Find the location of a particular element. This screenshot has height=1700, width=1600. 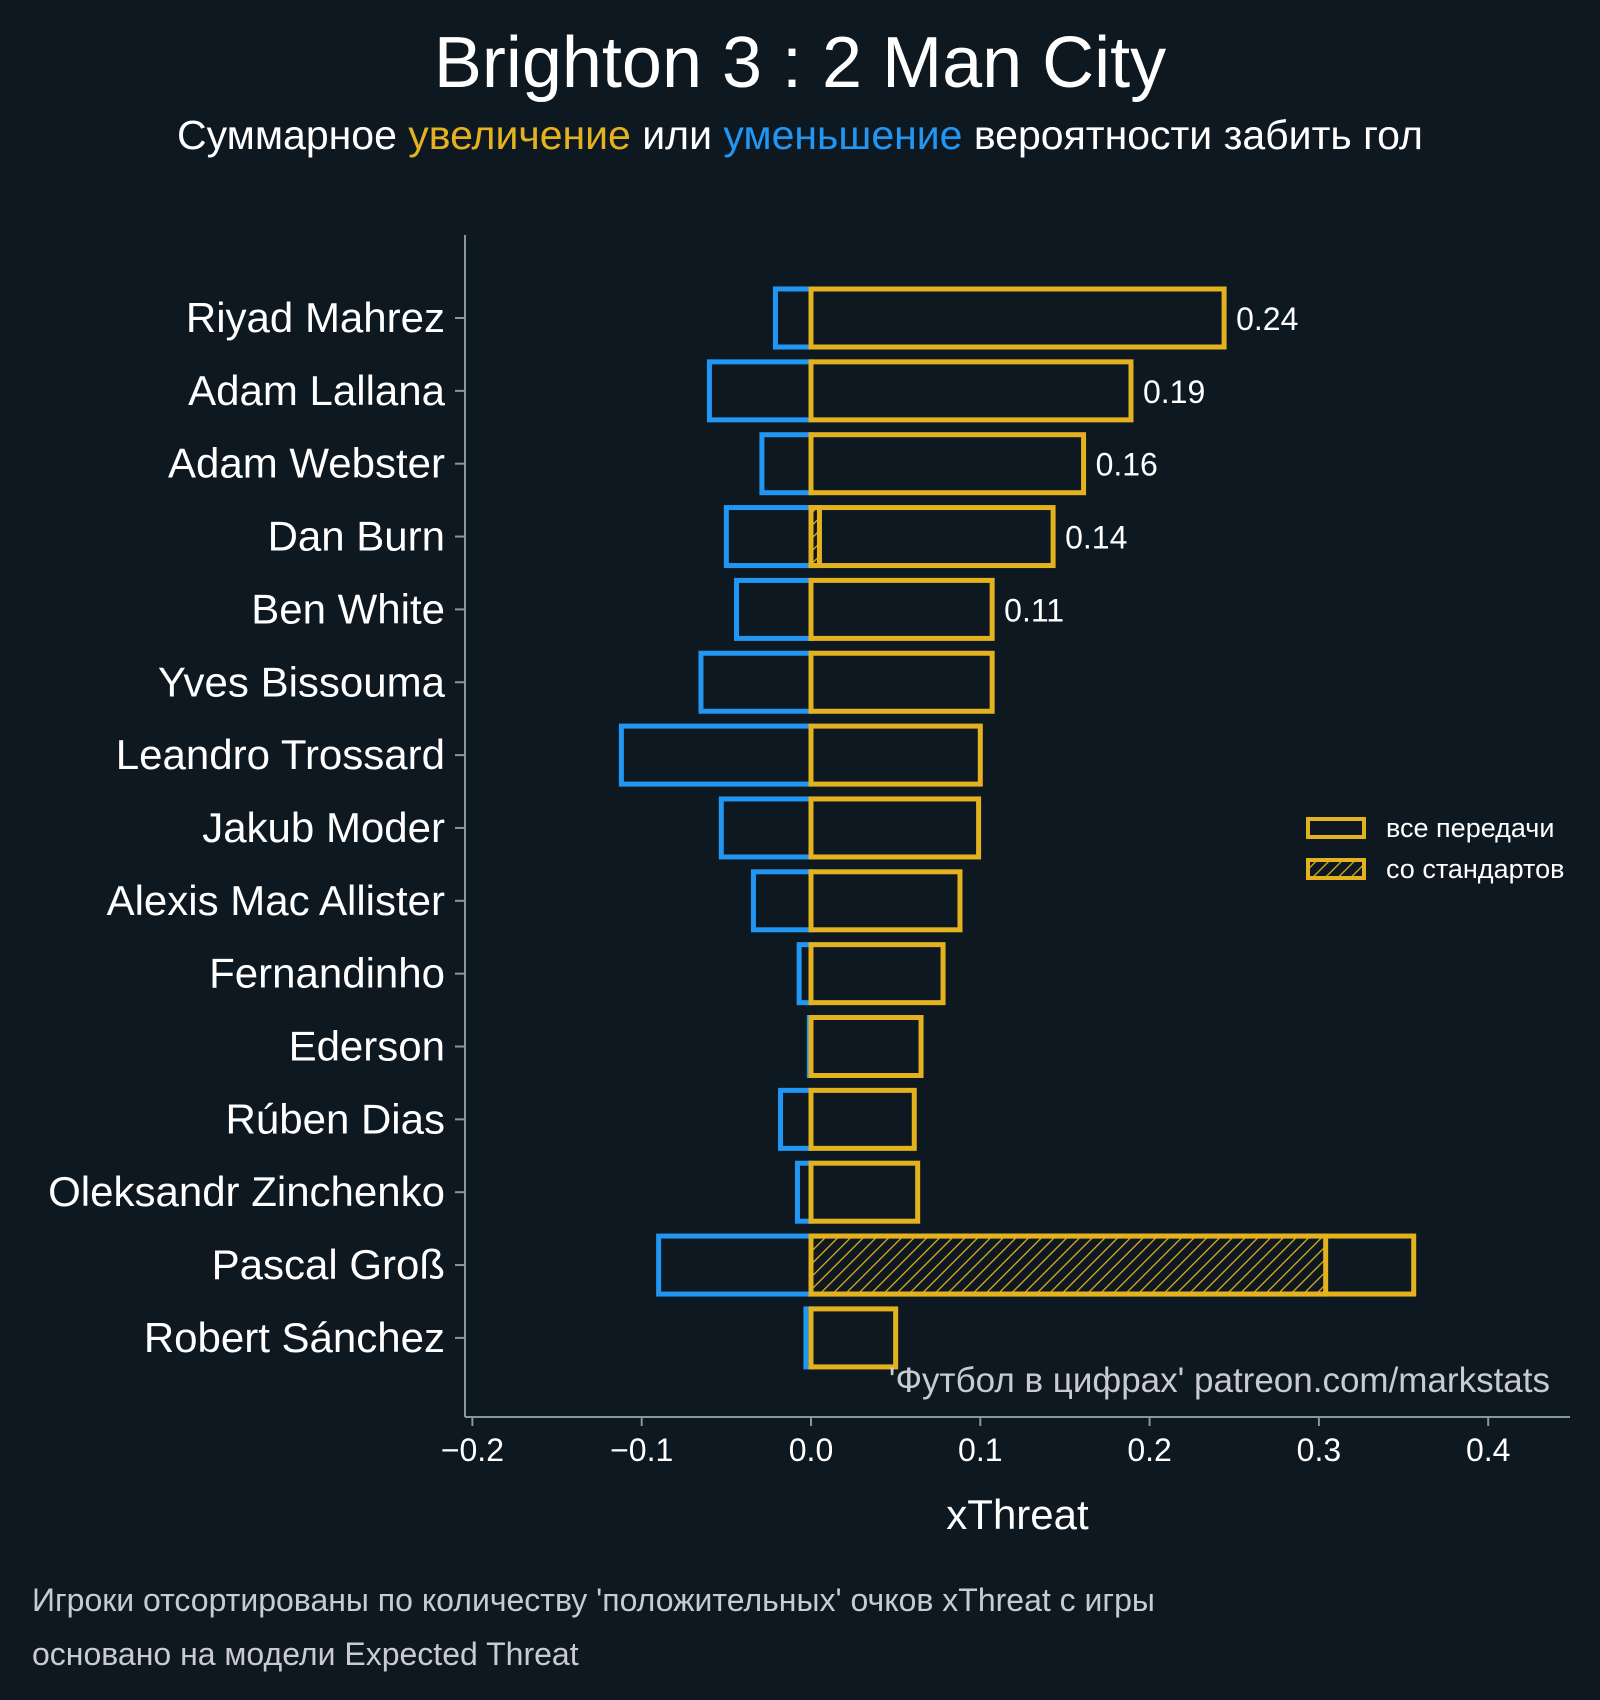

player-label: Ederson is located at coordinates (367, 1046).